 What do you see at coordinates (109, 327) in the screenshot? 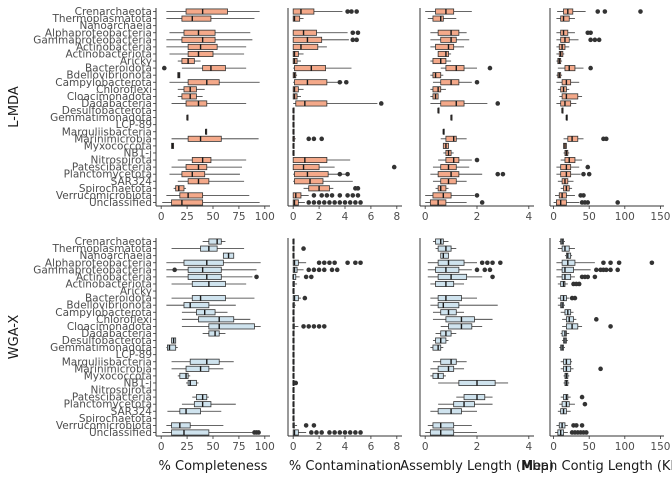
I see `category-tick-label: Cloacimonadota` at bounding box center [109, 327].